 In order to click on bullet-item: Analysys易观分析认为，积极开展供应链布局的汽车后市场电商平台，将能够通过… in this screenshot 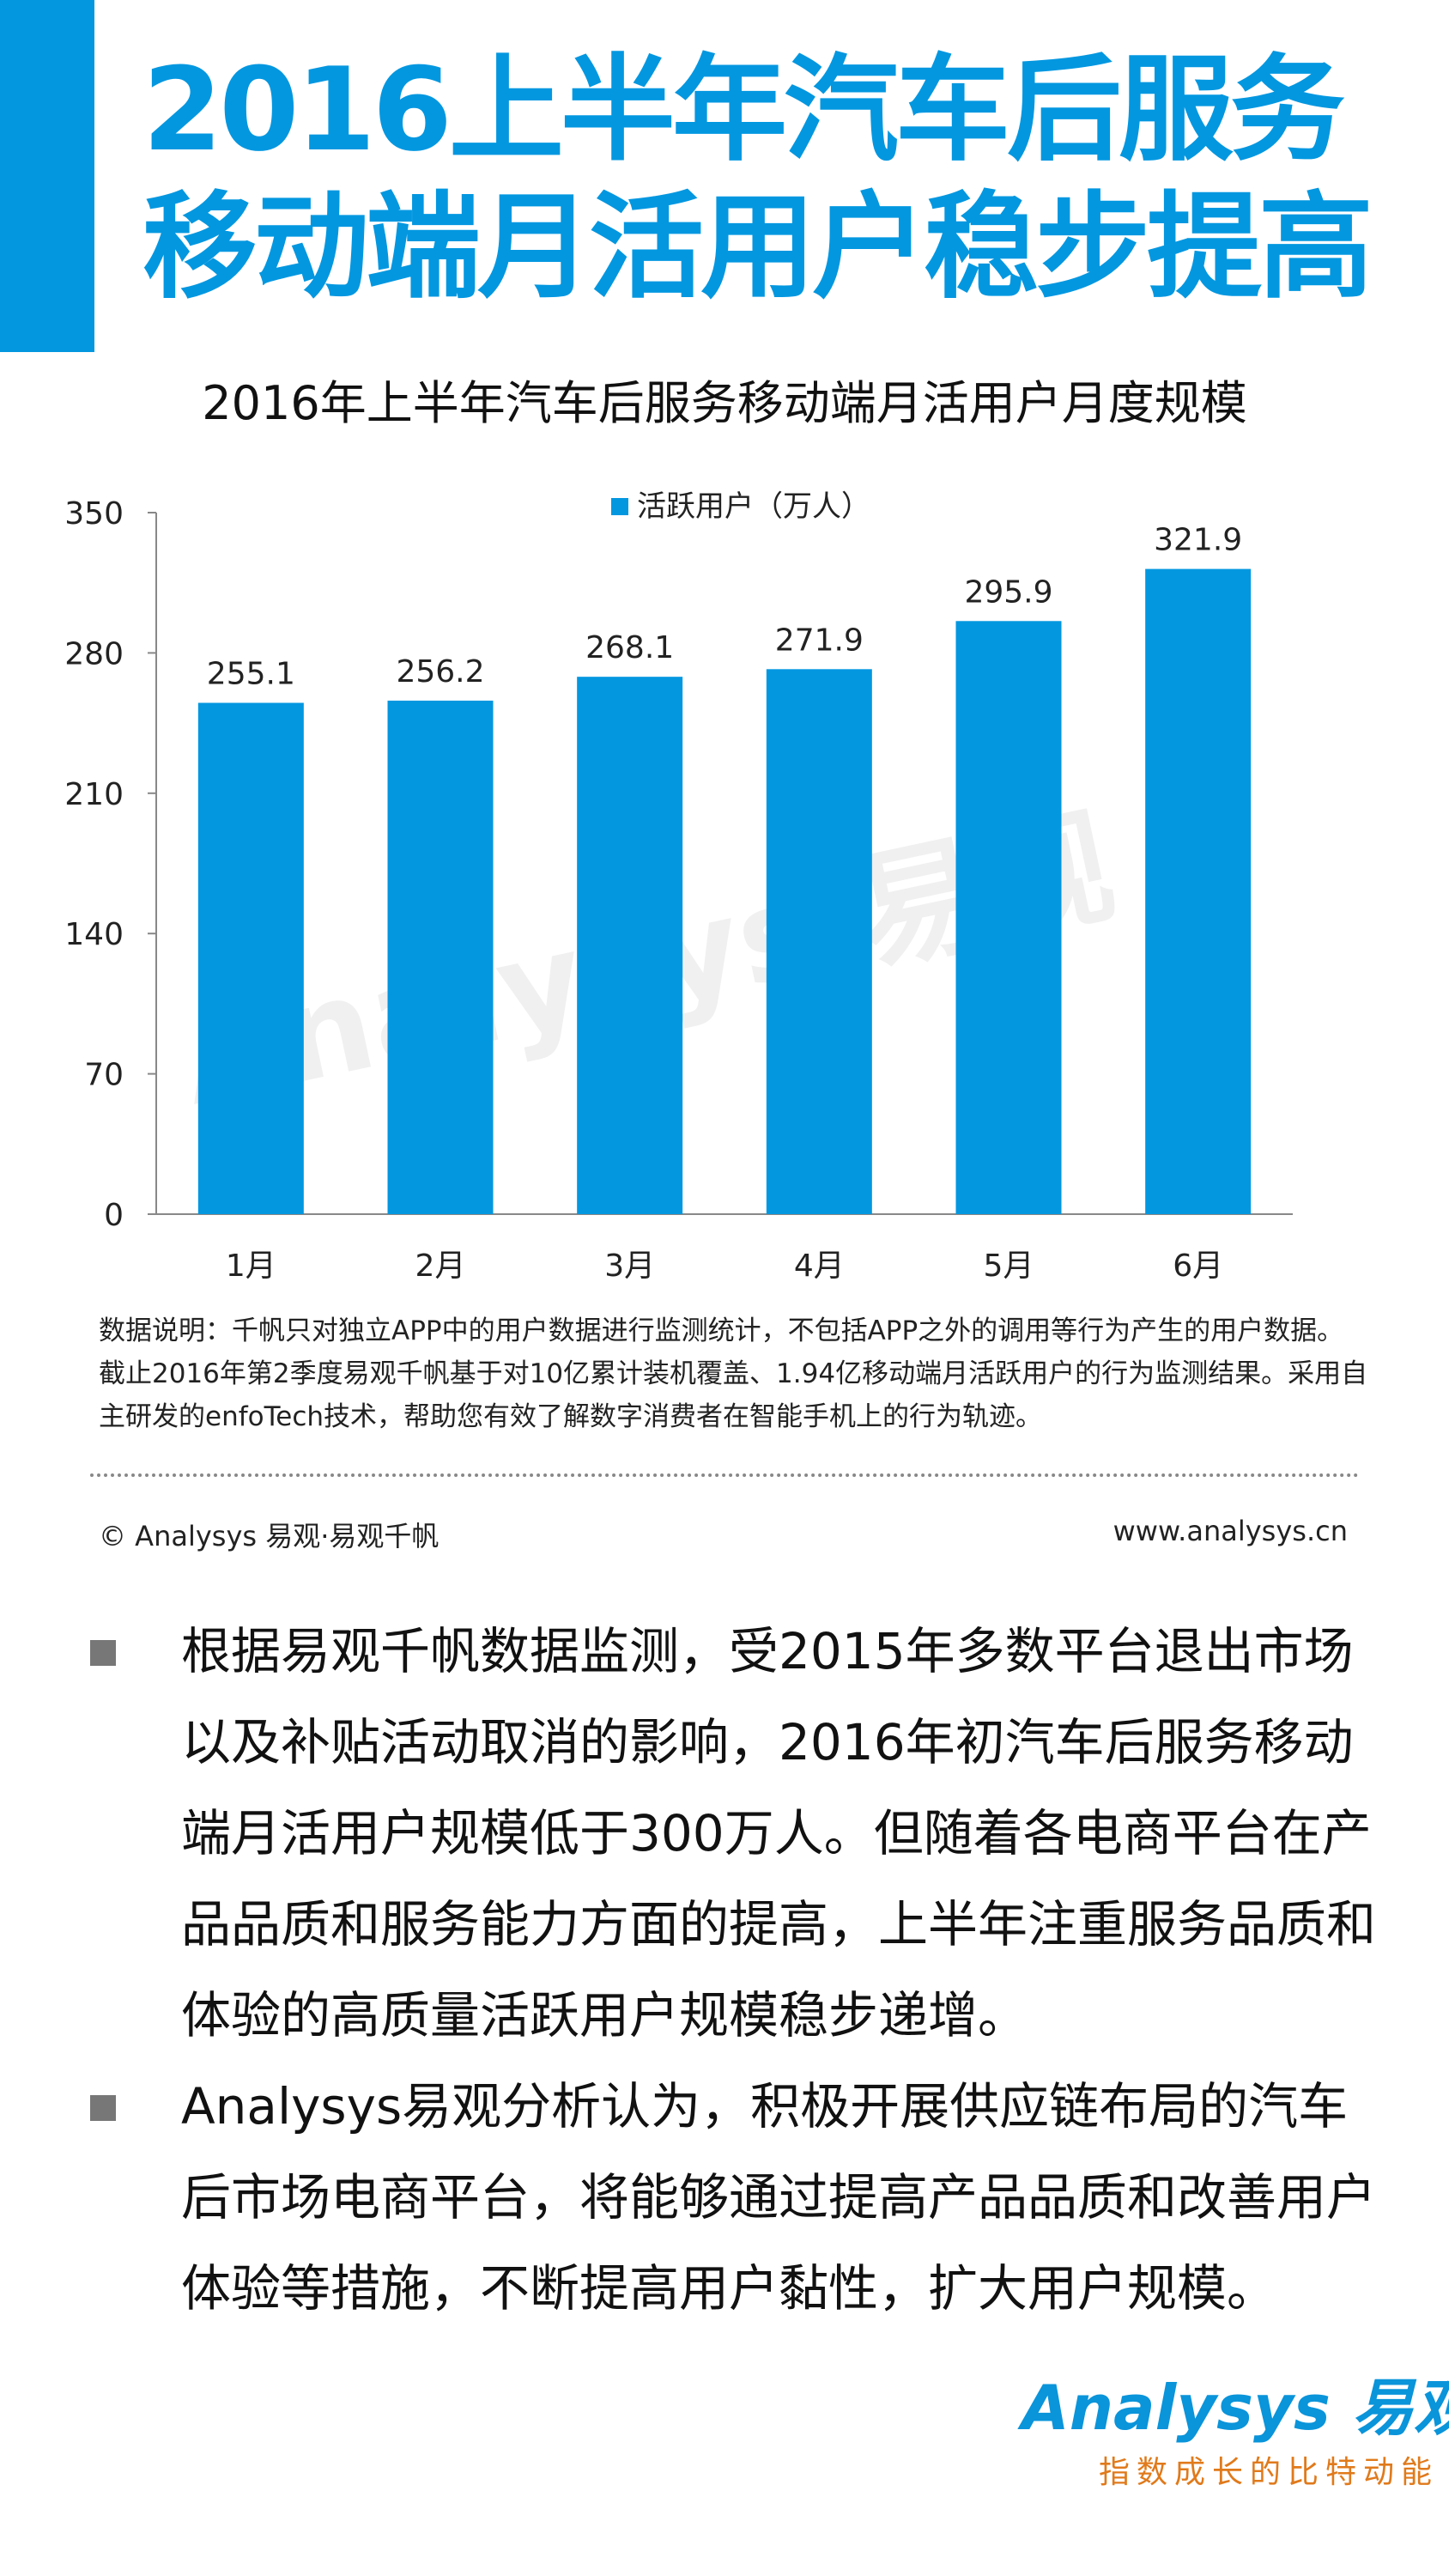, I will do `click(742, 2197)`.